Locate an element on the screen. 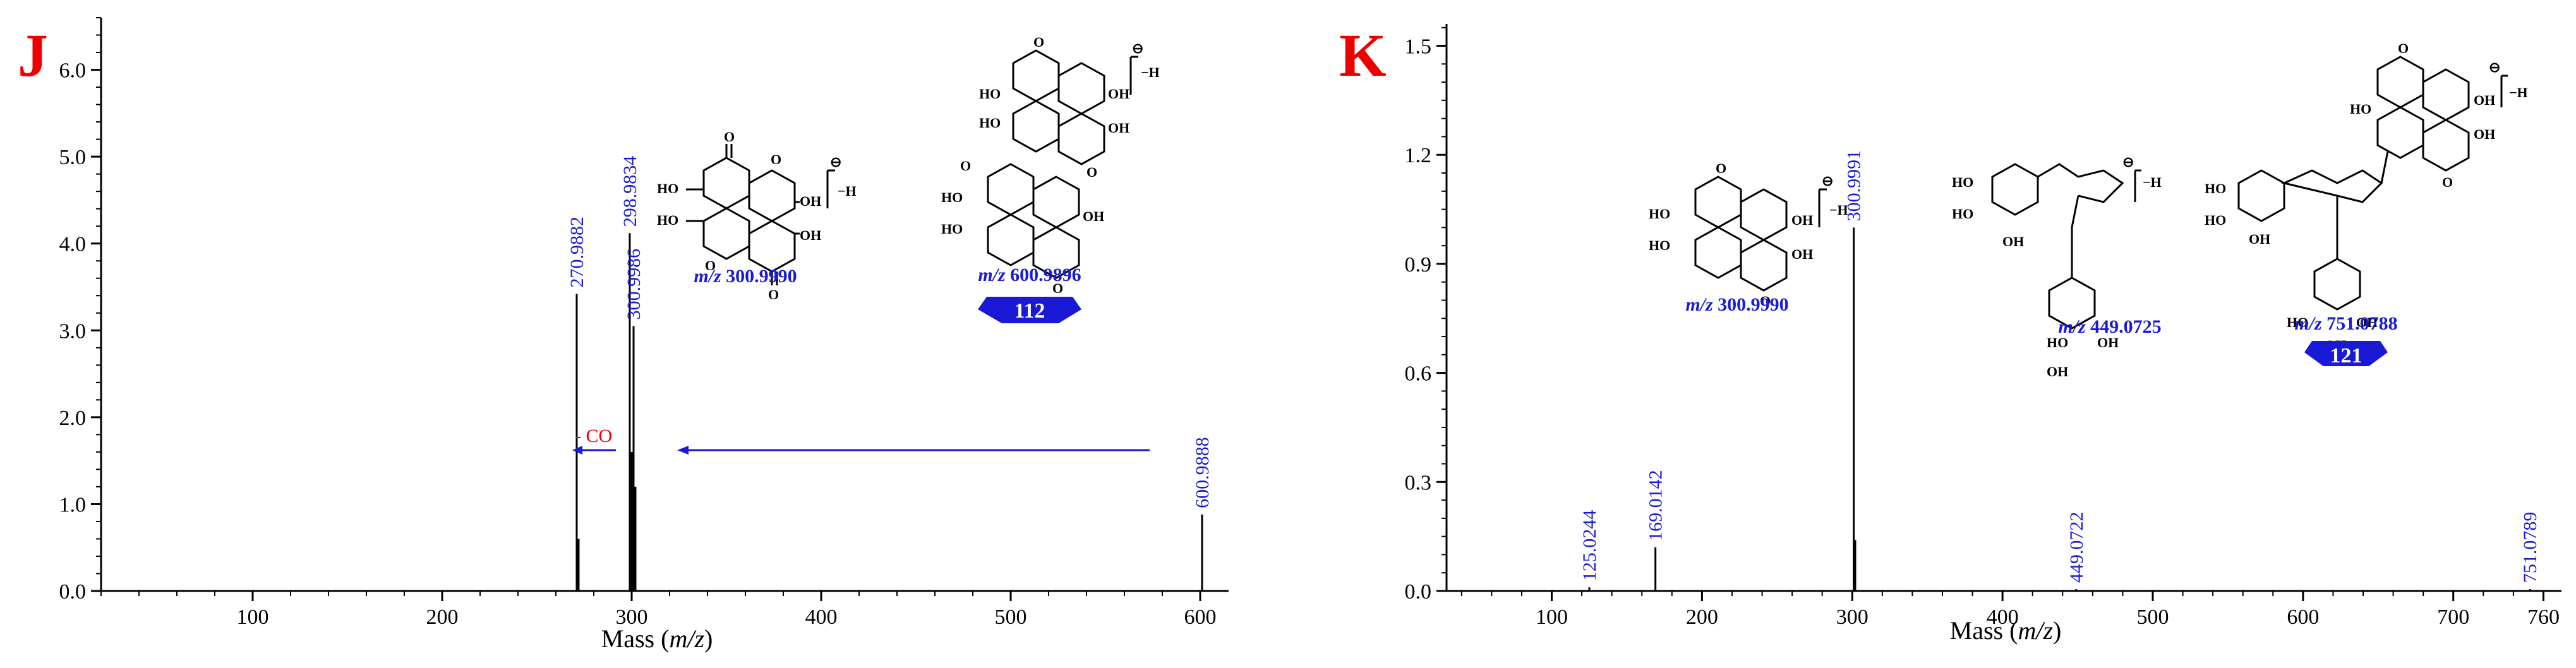 The width and height of the screenshot is (2576, 668). peak-label: 270.9882 is located at coordinates (577, 252).